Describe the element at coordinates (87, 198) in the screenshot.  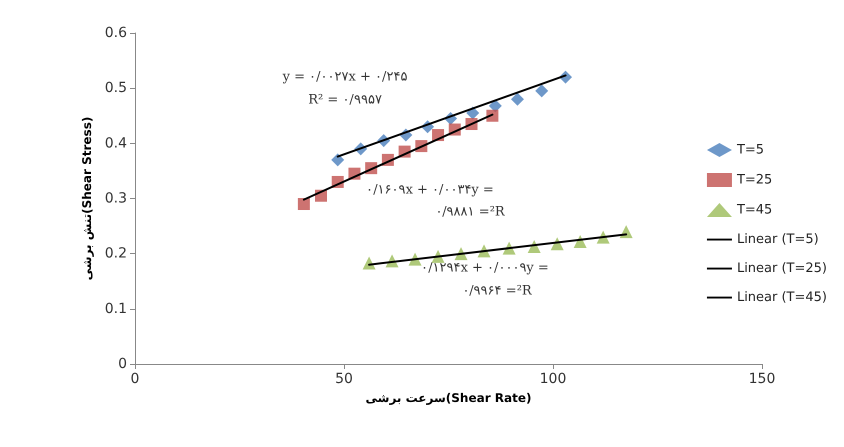
I see `y-axis-title: تنش برشی(Shear Stress)` at that location.